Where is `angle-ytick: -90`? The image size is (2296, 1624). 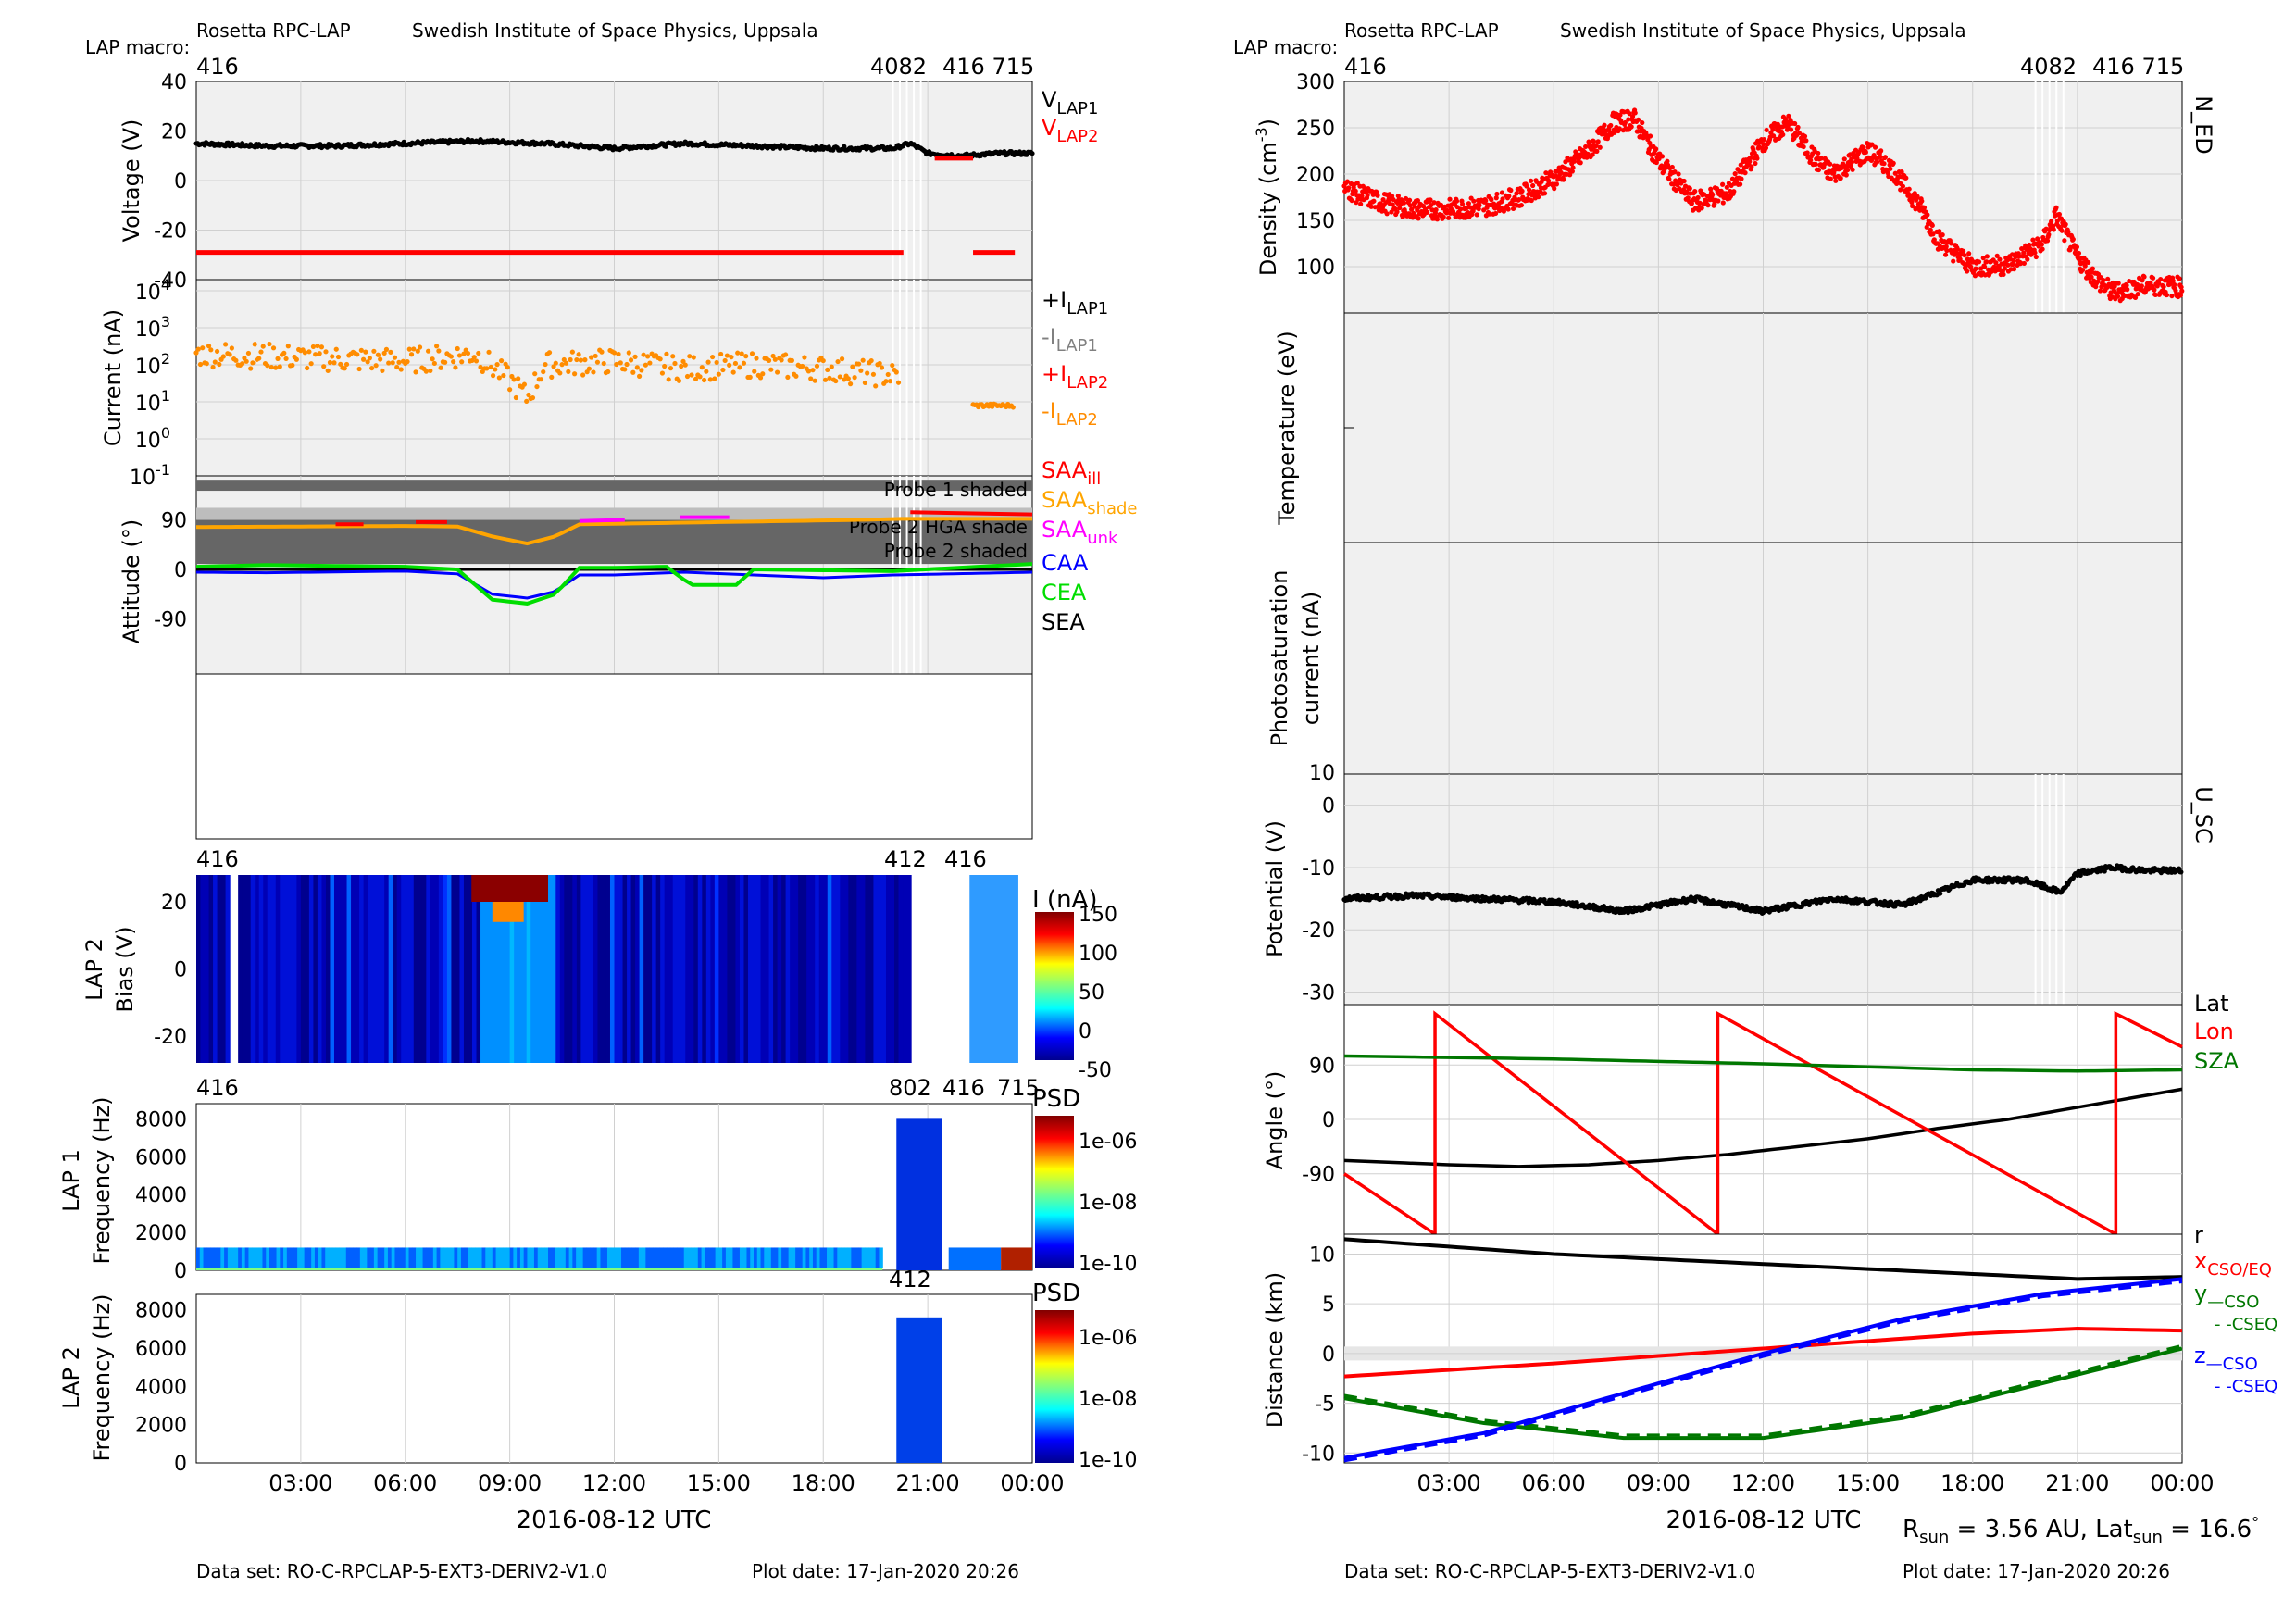
angle-ytick: -90 is located at coordinates (1318, 1175).